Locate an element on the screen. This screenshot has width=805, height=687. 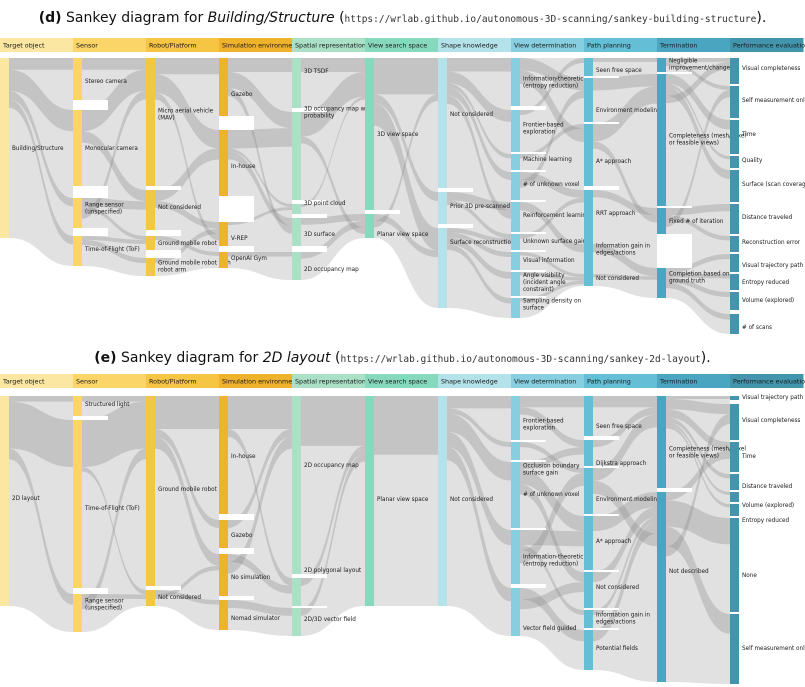
node-ground-mobile-robot is located at coordinates (150, 491).